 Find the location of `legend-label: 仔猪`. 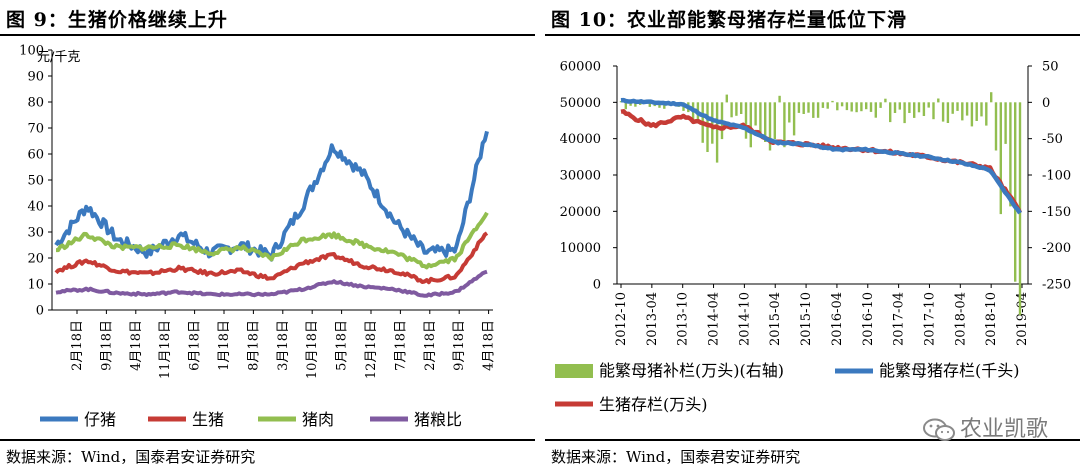

legend-label: 仔猪 is located at coordinates (100, 419).